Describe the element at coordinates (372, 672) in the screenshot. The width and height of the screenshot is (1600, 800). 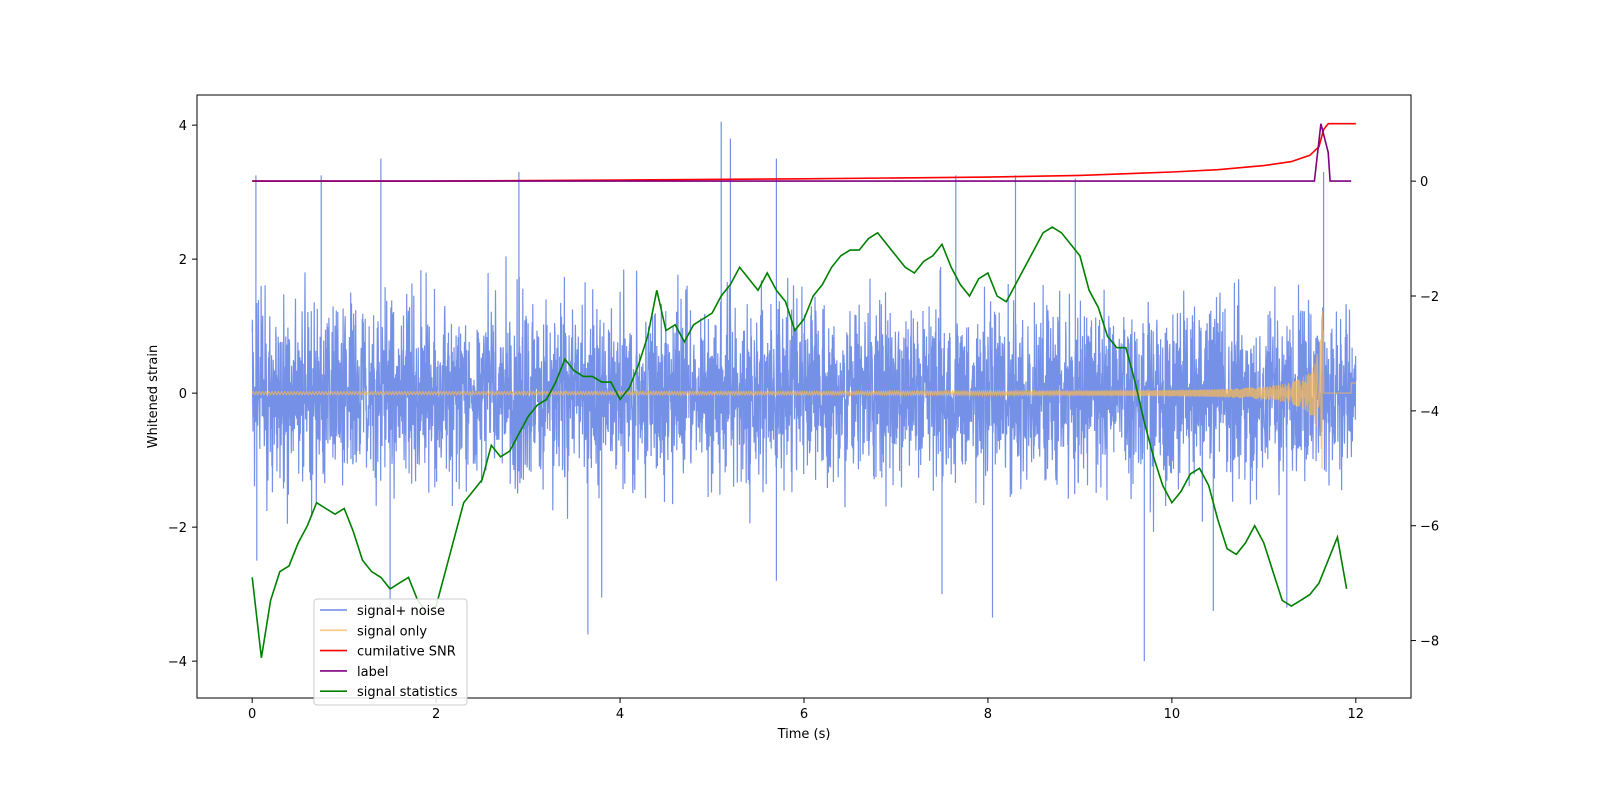
I see `legend-entry-label: label` at that location.